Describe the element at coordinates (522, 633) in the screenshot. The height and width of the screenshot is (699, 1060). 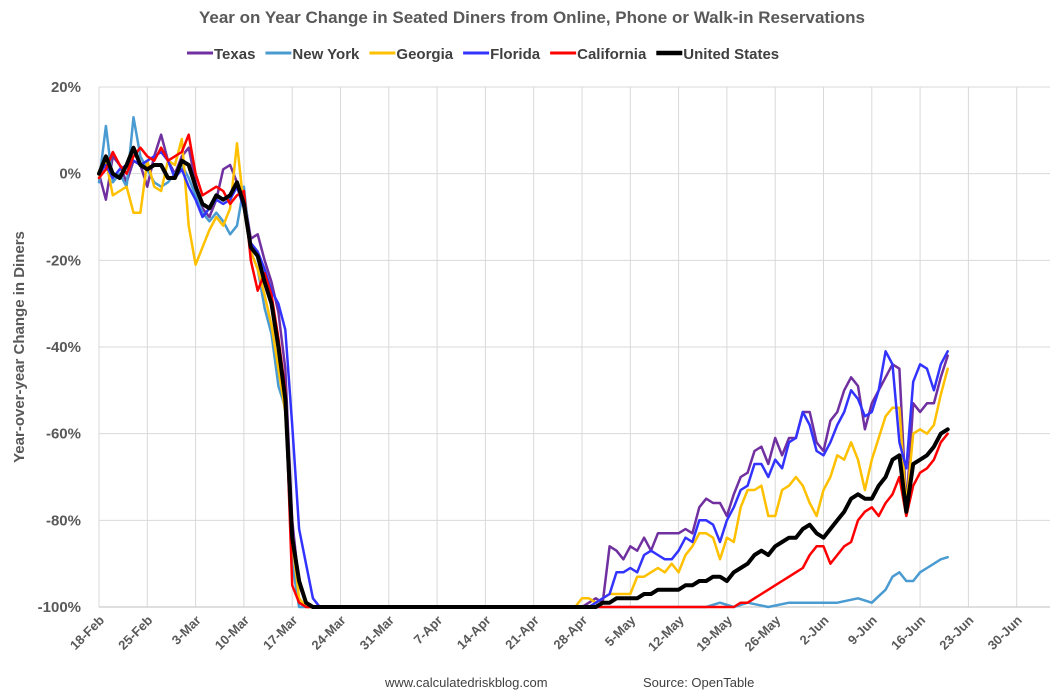
I see `x-tick-label: 21-Apr` at that location.